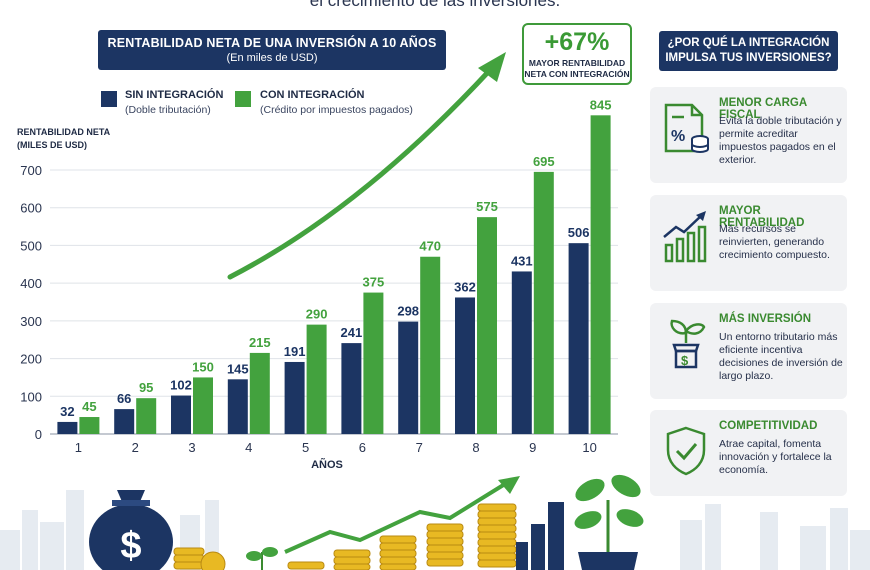 This screenshot has height=570, width=870. I want to click on badge-line2: NETA CON INTEGRACIÓN, so click(577, 74).